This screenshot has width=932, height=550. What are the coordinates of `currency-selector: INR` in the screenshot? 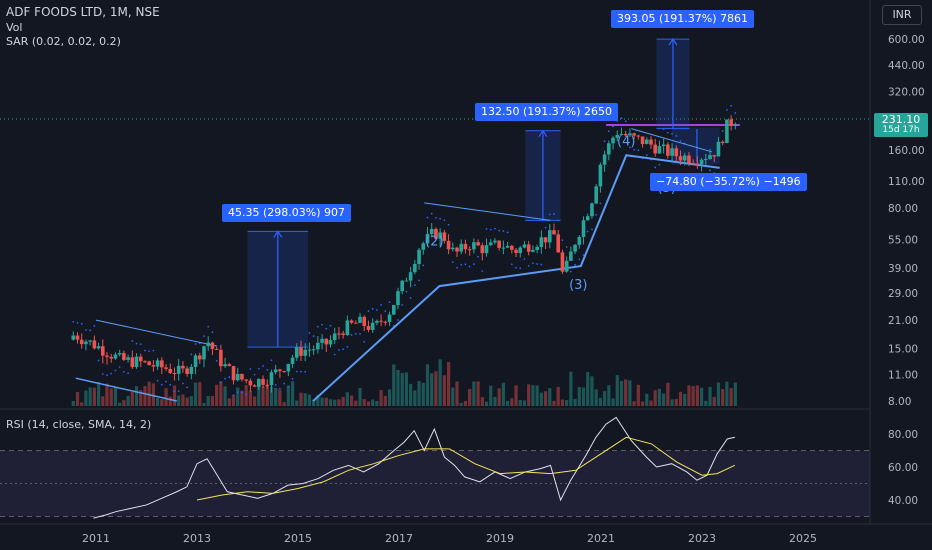 It's located at (902, 15).